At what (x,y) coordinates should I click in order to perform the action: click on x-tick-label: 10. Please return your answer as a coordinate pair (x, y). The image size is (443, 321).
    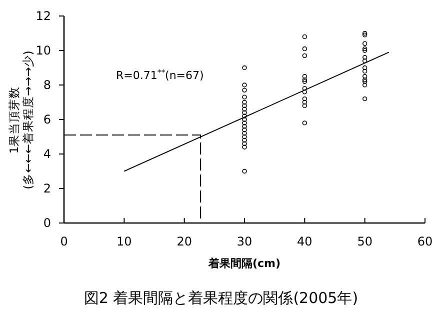
    Looking at the image, I should click on (124, 241).